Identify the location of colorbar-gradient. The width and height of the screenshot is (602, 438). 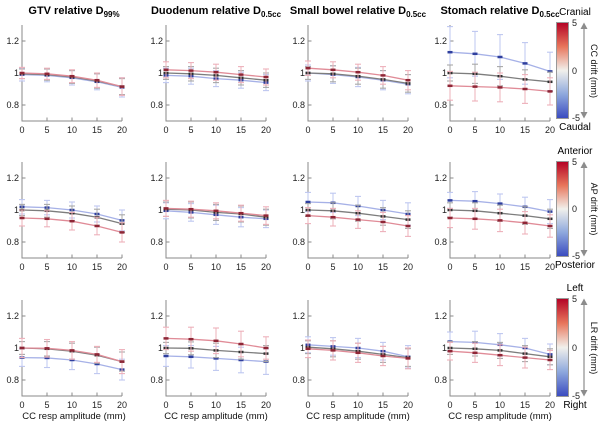
(562, 70).